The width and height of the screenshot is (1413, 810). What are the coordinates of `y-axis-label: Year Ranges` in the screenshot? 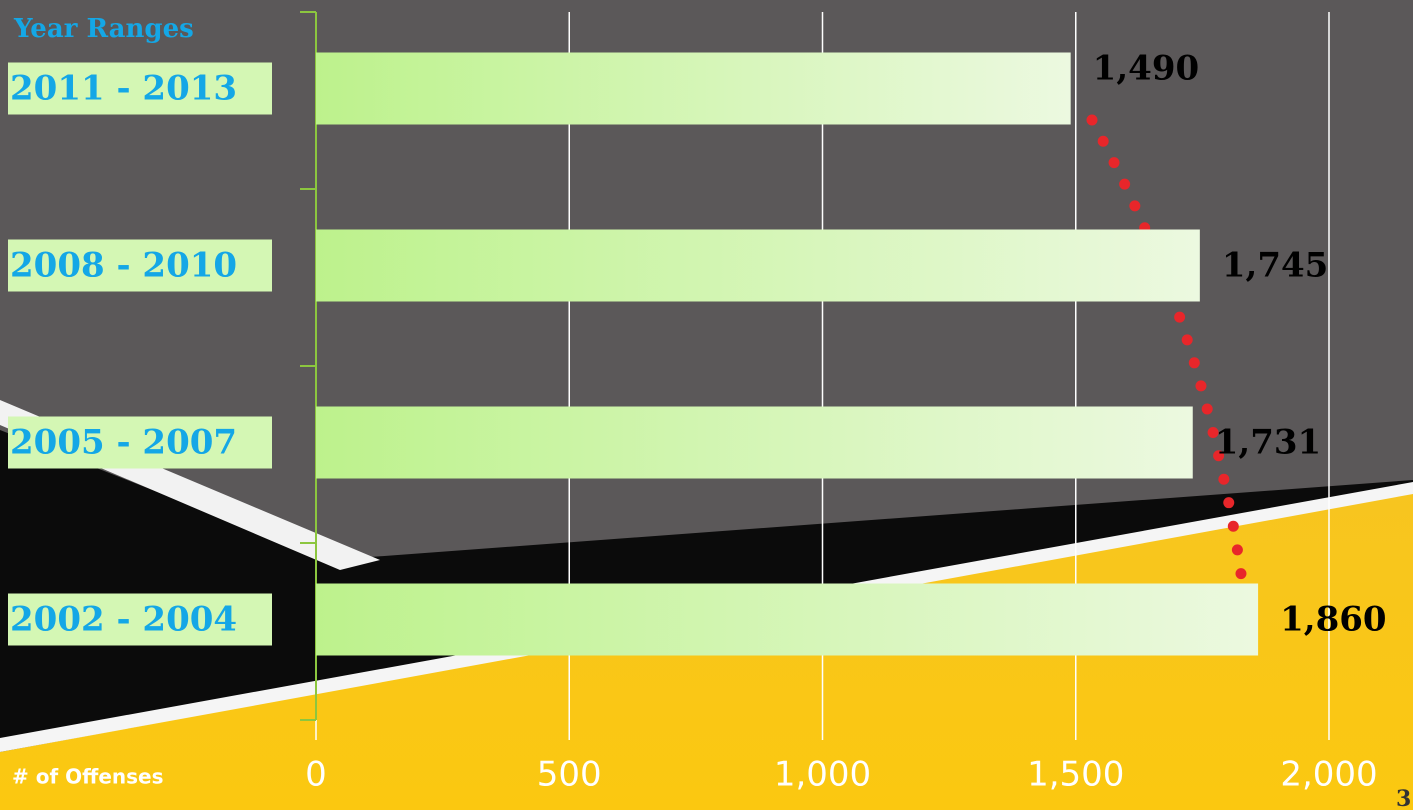 It's located at (103, 29).